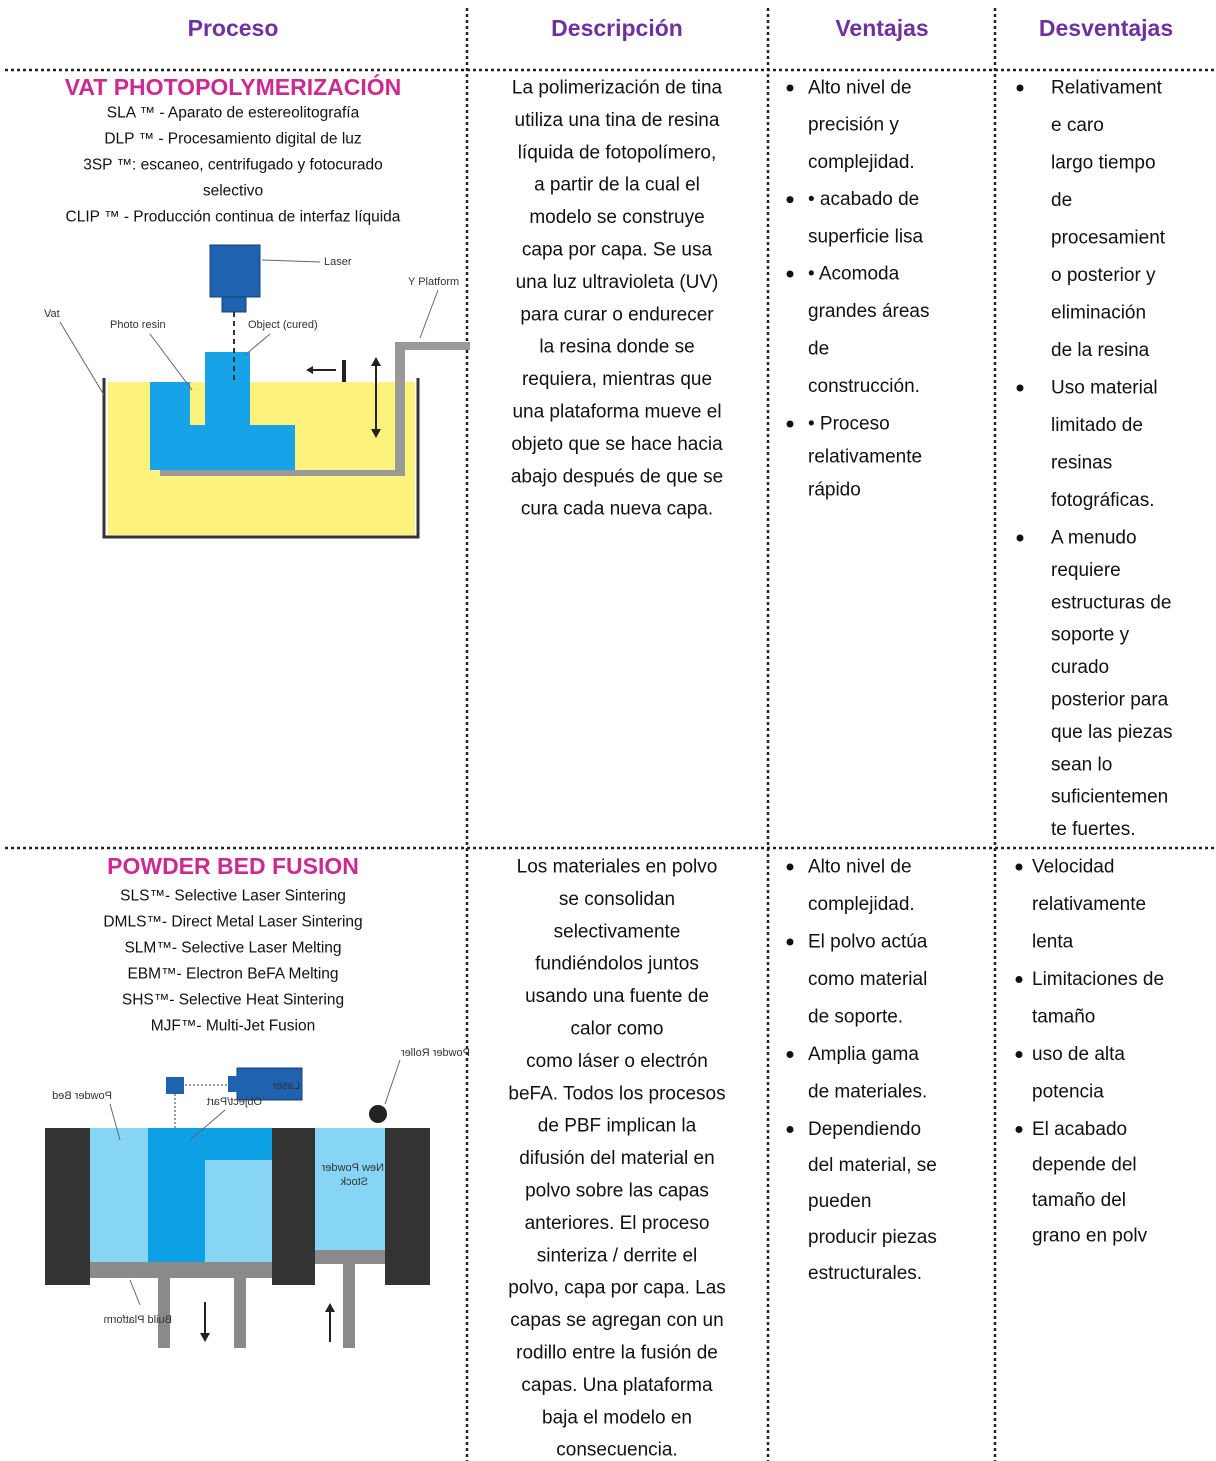  Describe the element at coordinates (617, 1288) in the screenshot. I see `description-line: polvo, capa por capa. Las` at that location.